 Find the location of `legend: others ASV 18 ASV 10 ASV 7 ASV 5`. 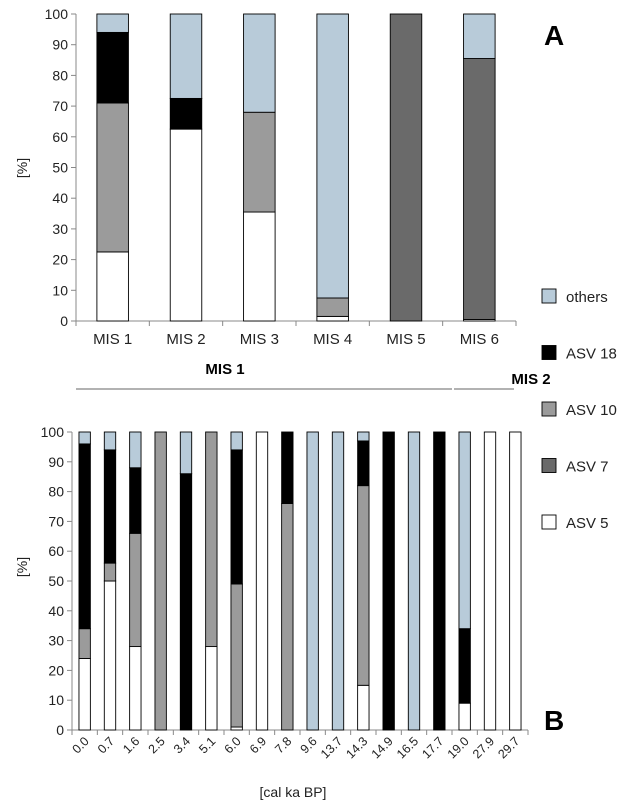

legend: others ASV 18 ASV 10 ASV 7 ASV 5 is located at coordinates (579, 410).